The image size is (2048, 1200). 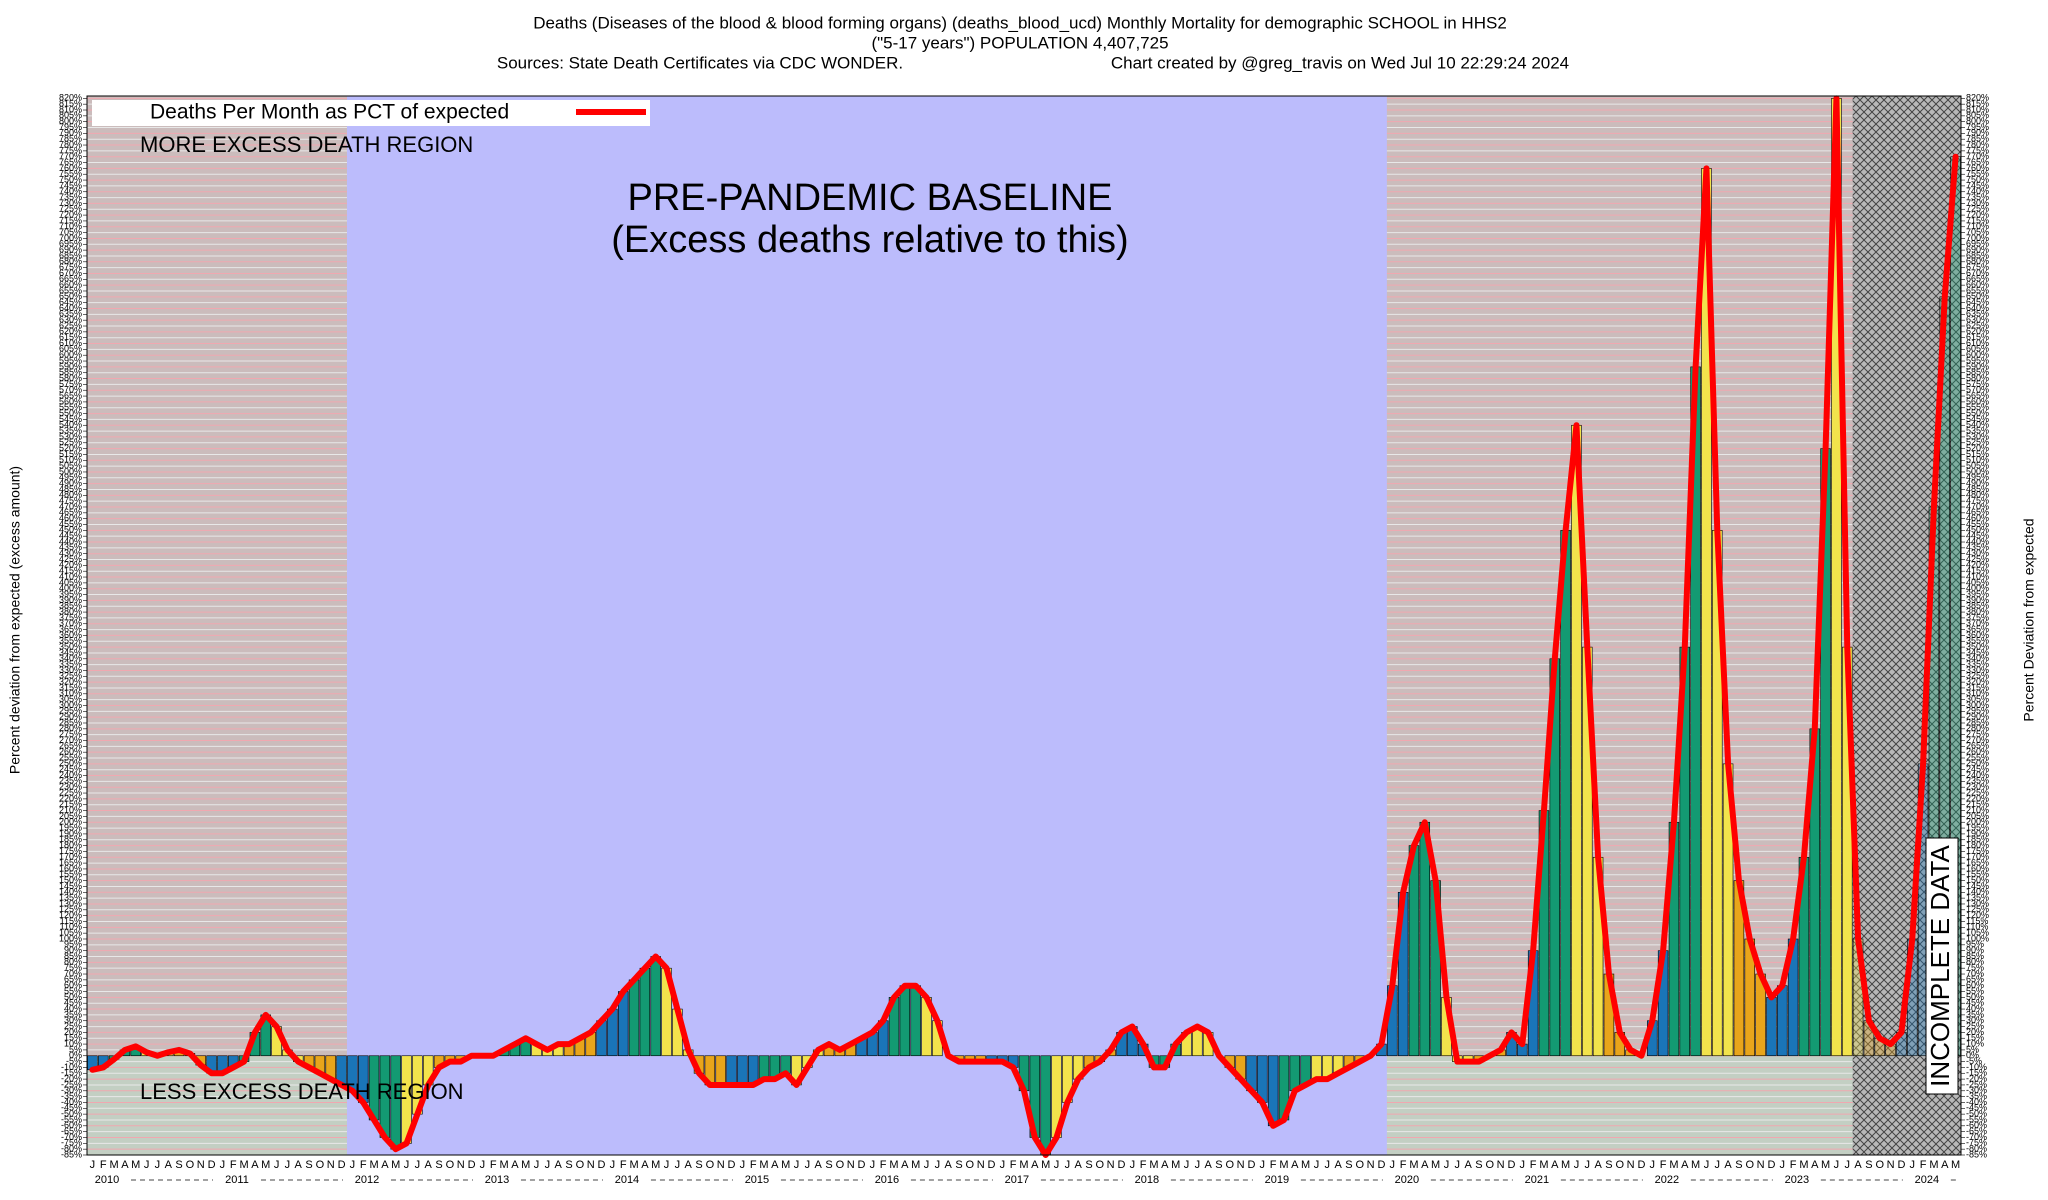 What do you see at coordinates (1977, 682) in the screenshot?
I see `y2-tick-label: 320%` at bounding box center [1977, 682].